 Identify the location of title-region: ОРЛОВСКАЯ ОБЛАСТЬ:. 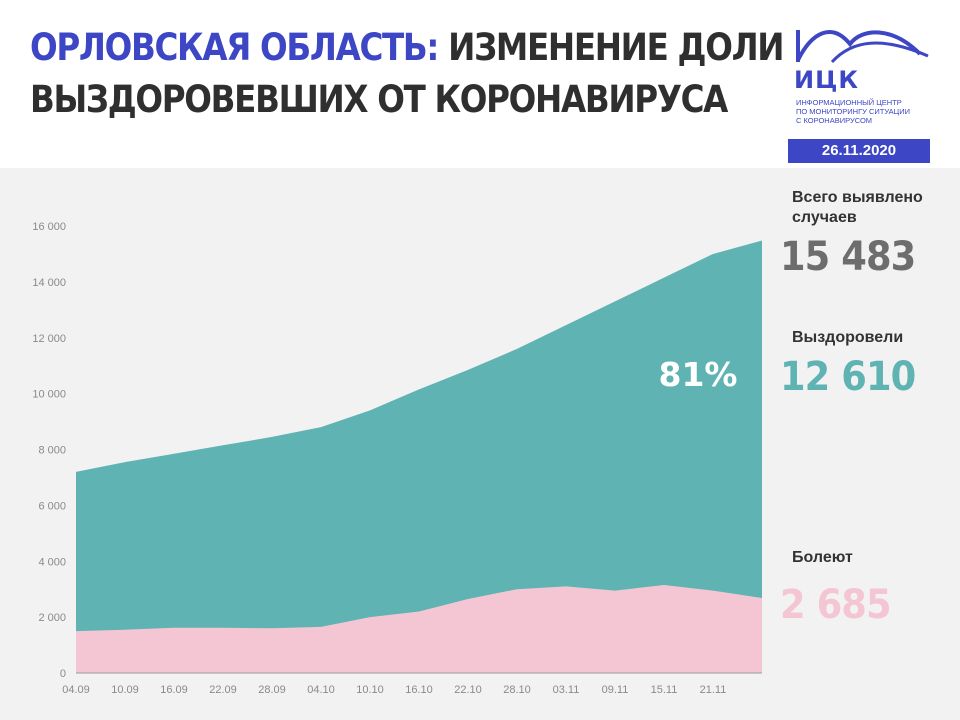
(234, 47).